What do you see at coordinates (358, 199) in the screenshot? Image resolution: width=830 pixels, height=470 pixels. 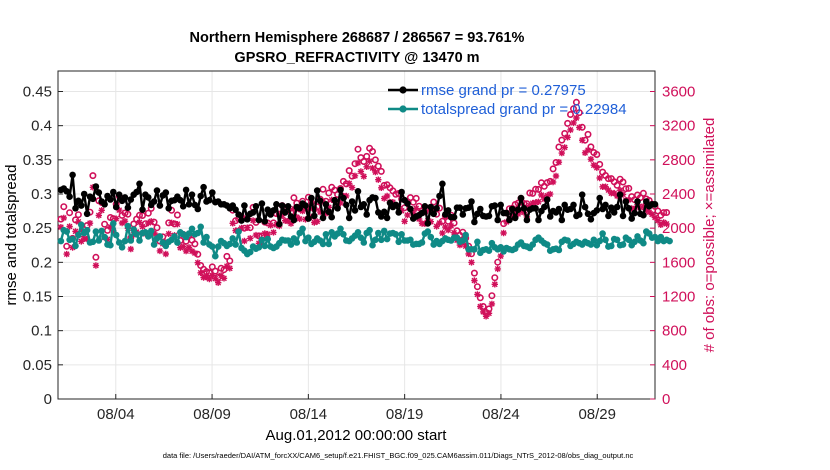 I see `rmse-series` at bounding box center [358, 199].